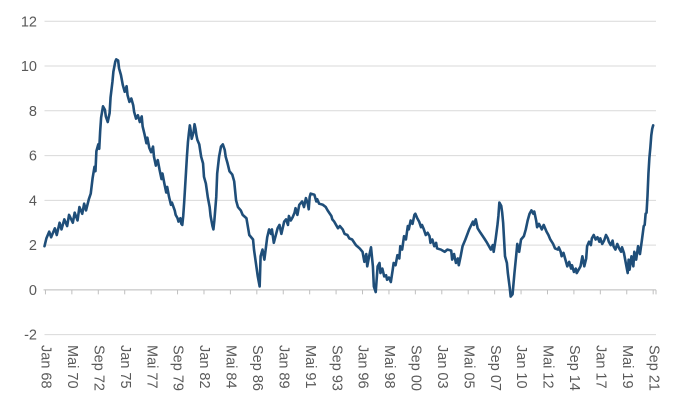 The height and width of the screenshot is (406, 676). I want to click on x-tick-label: Jan 82, so click(204, 367).